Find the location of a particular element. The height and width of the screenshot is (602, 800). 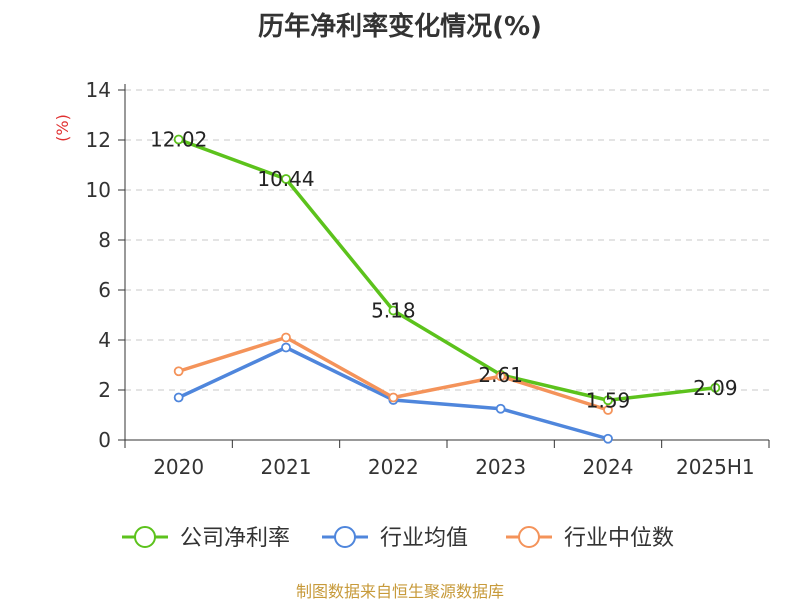

x-tick-label: 2024 is located at coordinates (608, 467).